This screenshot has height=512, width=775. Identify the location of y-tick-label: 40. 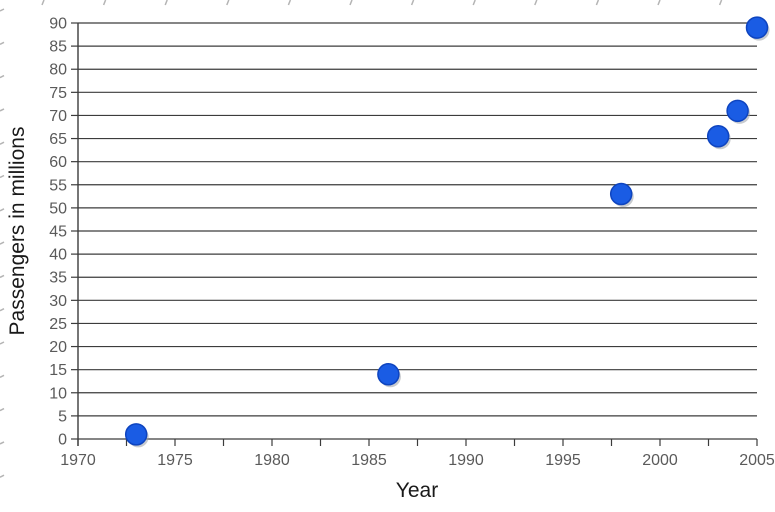
(58, 255).